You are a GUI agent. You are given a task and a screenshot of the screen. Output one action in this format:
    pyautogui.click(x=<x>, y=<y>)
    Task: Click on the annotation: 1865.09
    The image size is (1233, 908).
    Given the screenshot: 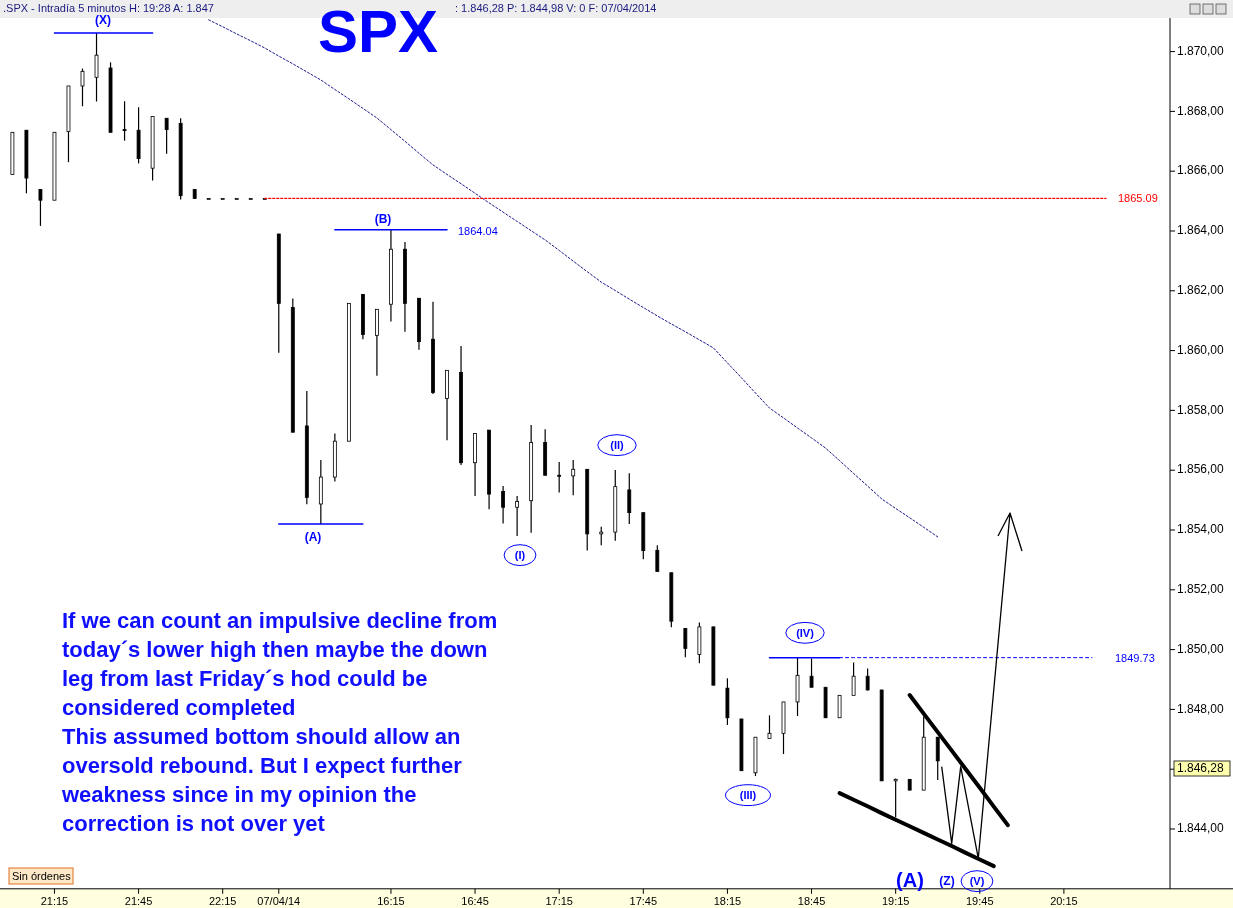 What is the action you would take?
    pyautogui.click(x=1138, y=198)
    